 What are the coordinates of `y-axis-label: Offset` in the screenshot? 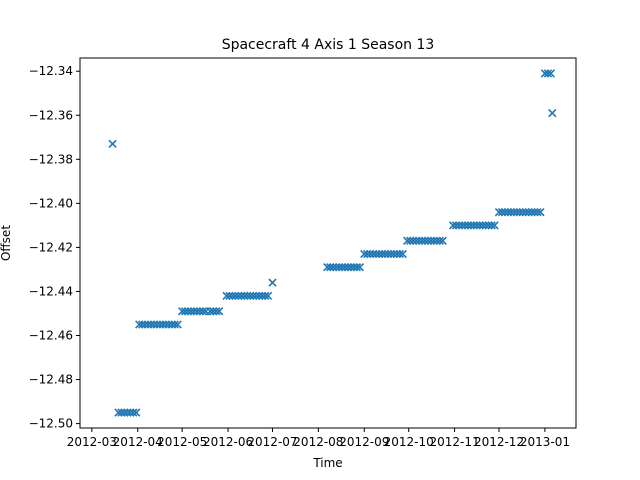 It's located at (6, 243).